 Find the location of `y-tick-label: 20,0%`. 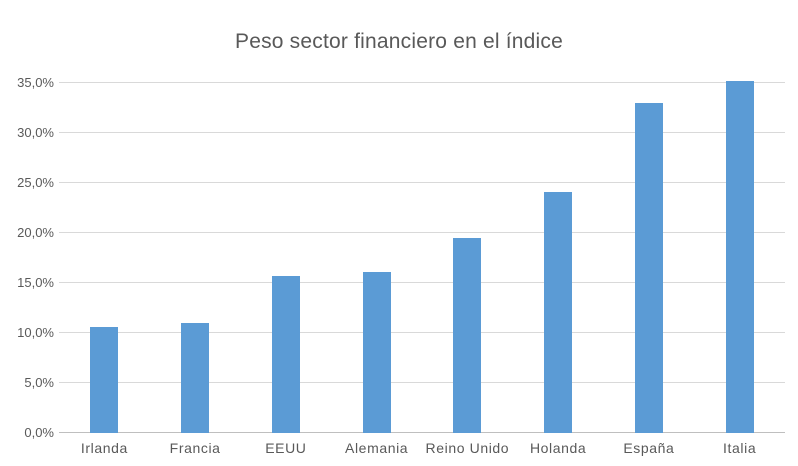

y-tick-label: 20,0% is located at coordinates (35, 232).